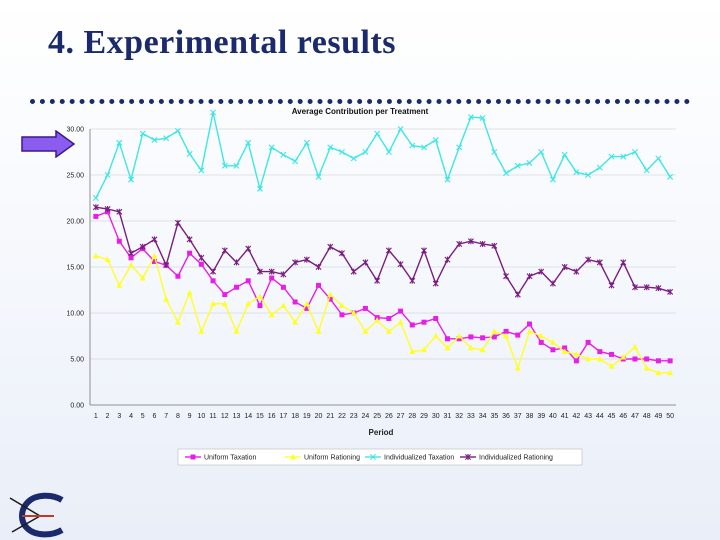  I want to click on title-divider, so click(360, 101).